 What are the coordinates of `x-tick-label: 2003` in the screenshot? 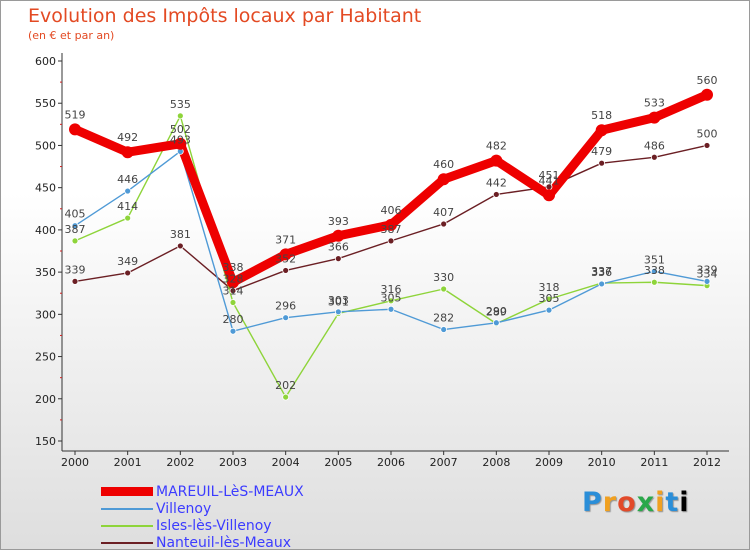 It's located at (233, 462).